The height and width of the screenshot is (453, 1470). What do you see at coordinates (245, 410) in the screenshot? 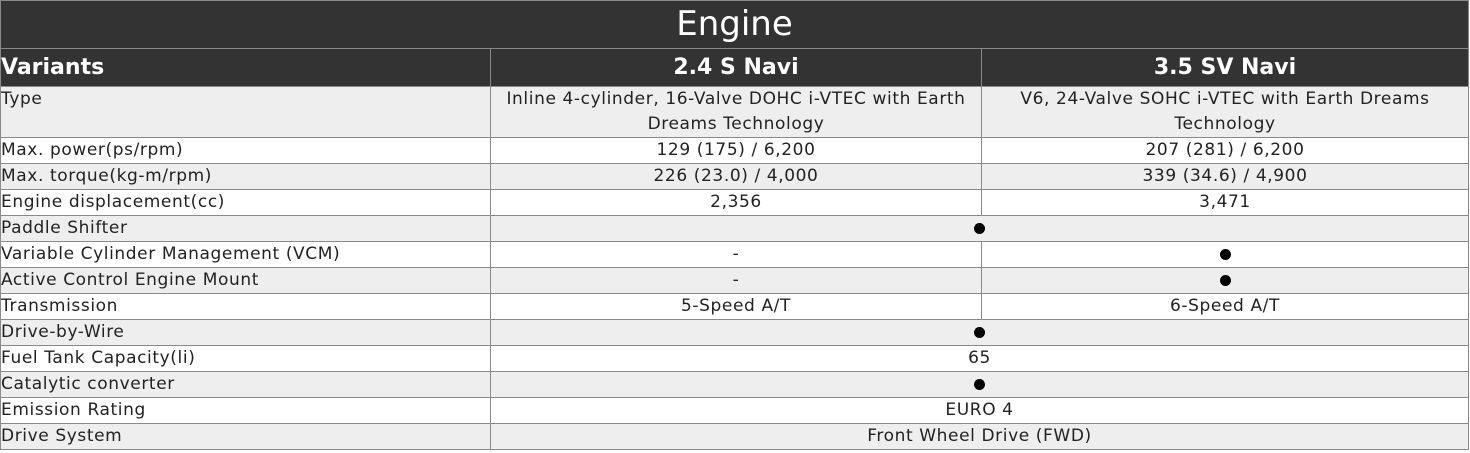
I see `row-label: Emission Rating` at bounding box center [245, 410].